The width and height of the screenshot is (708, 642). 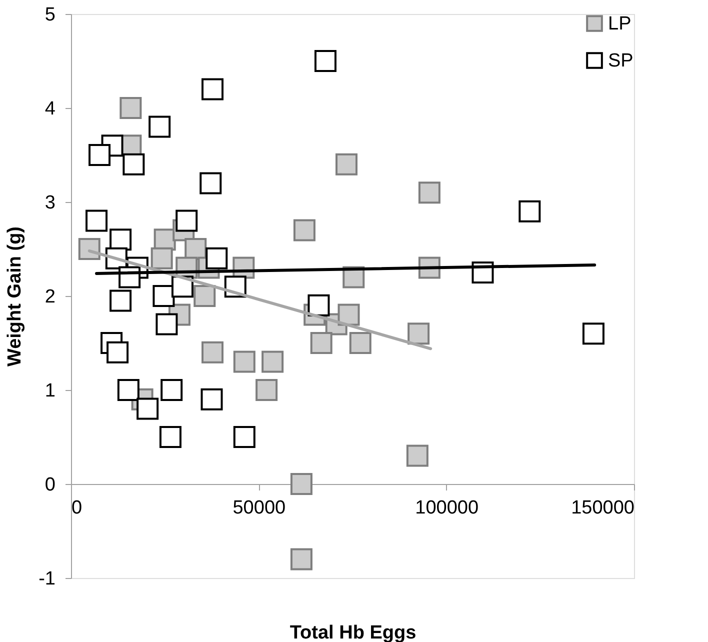 What do you see at coordinates (50, 15) in the screenshot?
I see `y-tick-label: 5` at bounding box center [50, 15].